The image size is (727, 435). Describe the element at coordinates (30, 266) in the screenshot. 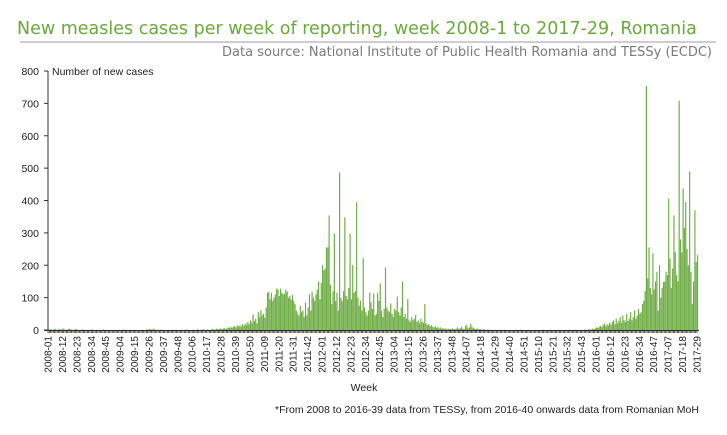

I see `y-tick-label: 200` at that location.